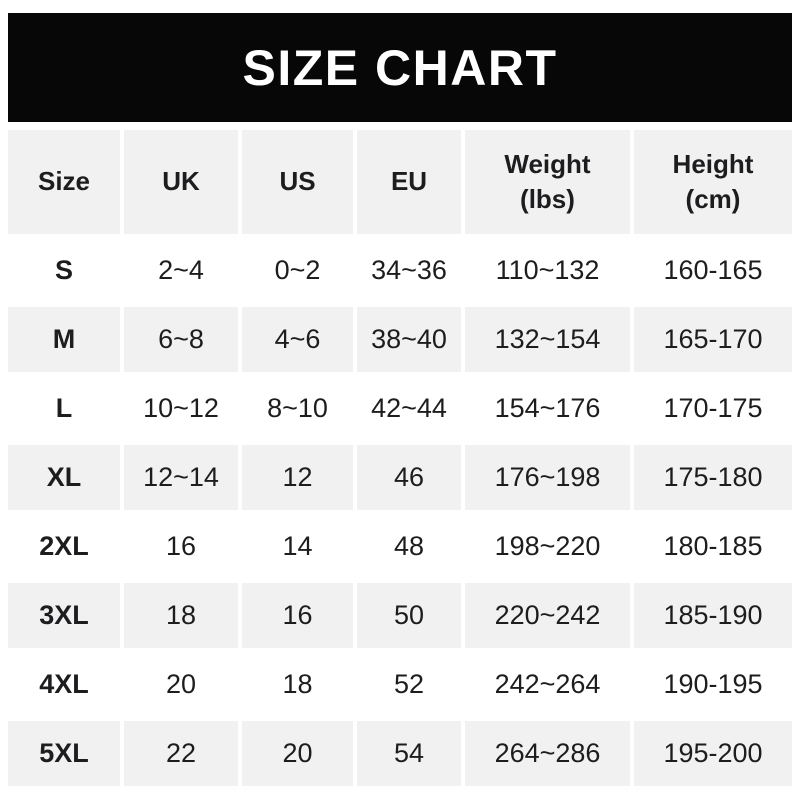 This screenshot has height=800, width=800. Describe the element at coordinates (713, 339) in the screenshot. I see `cell-height-m: 165-170` at that location.